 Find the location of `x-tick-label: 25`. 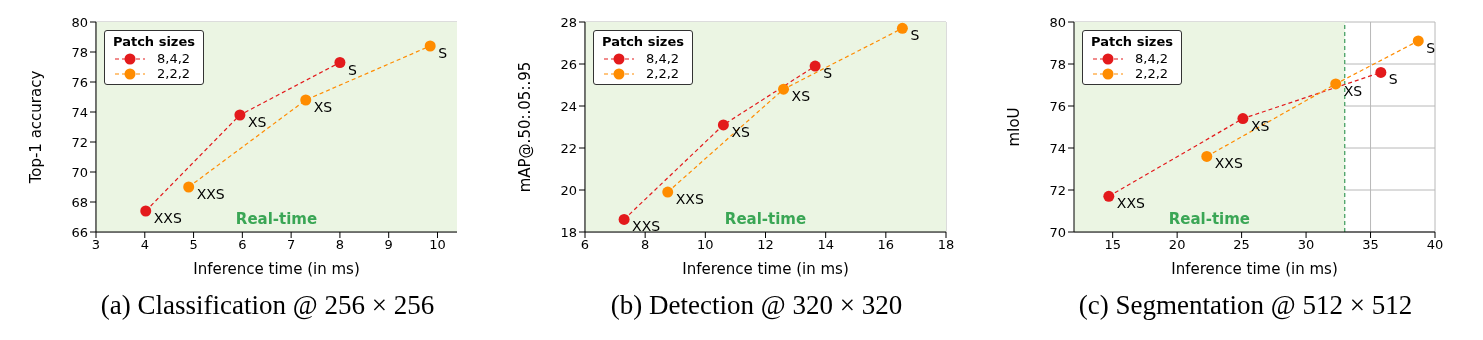

x-tick-label: 25 is located at coordinates (1241, 245).